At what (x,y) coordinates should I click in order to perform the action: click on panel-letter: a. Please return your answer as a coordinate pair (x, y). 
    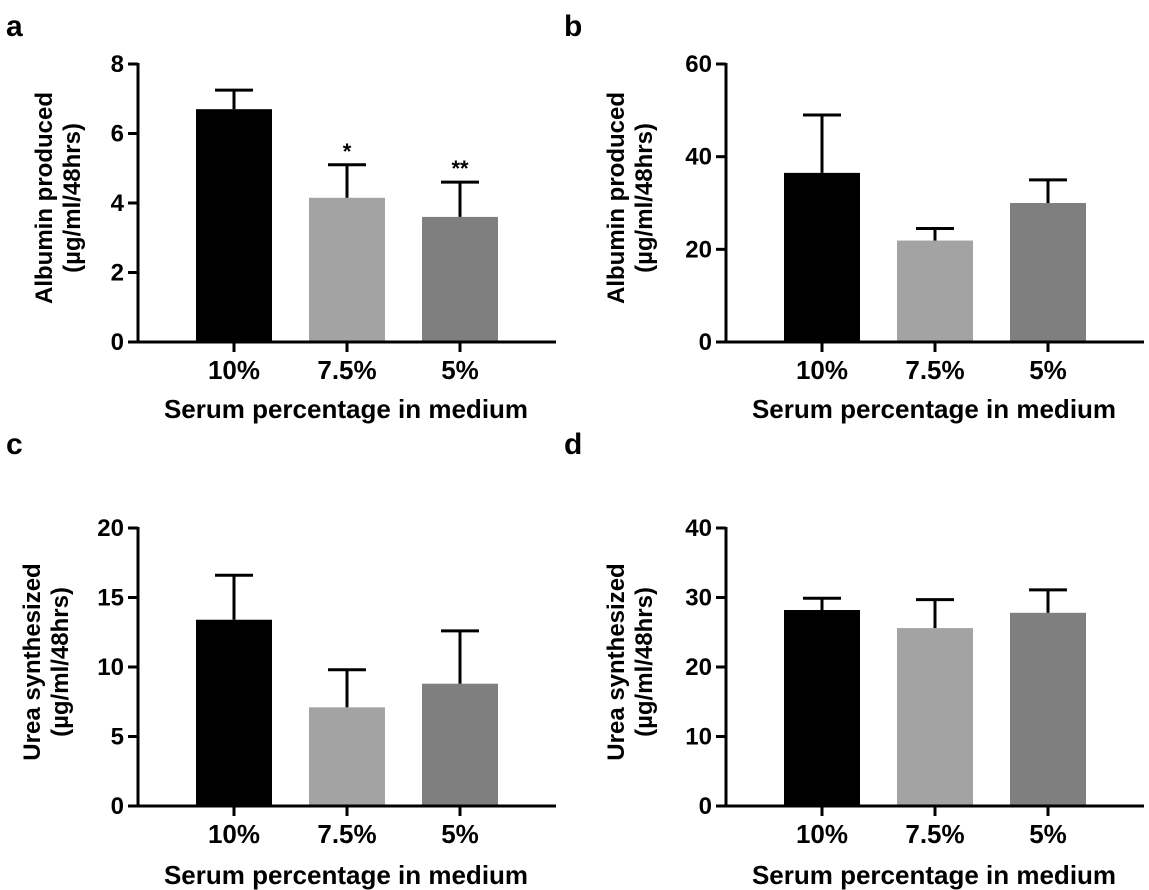
    Looking at the image, I should click on (14, 26).